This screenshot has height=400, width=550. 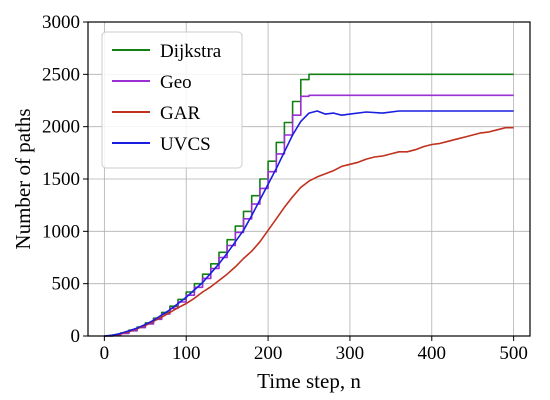 What do you see at coordinates (61, 231) in the screenshot?
I see `y-tick-label: 1000` at bounding box center [61, 231].